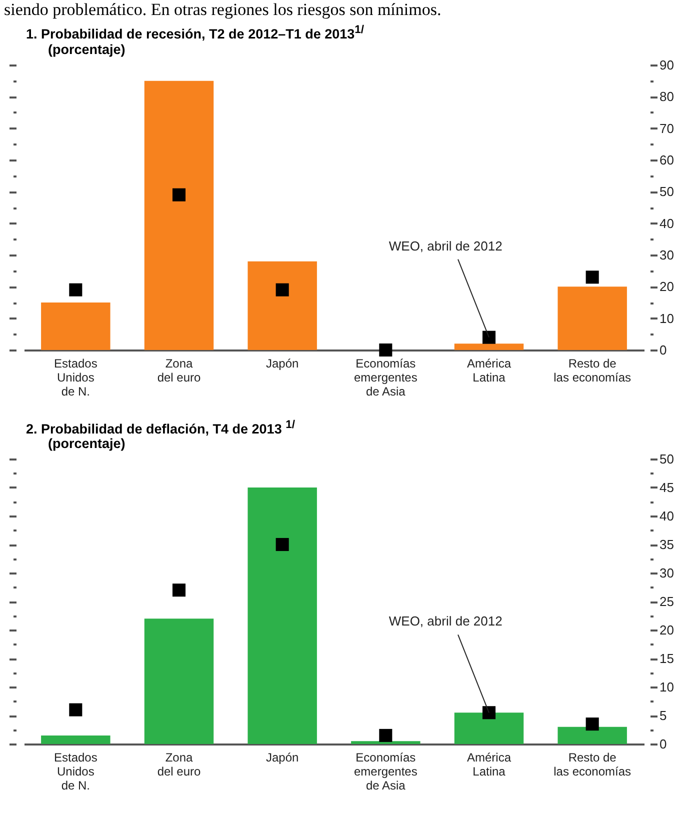  What do you see at coordinates (667, 159) in the screenshot?
I see `y-tick-label: 60` at bounding box center [667, 159].